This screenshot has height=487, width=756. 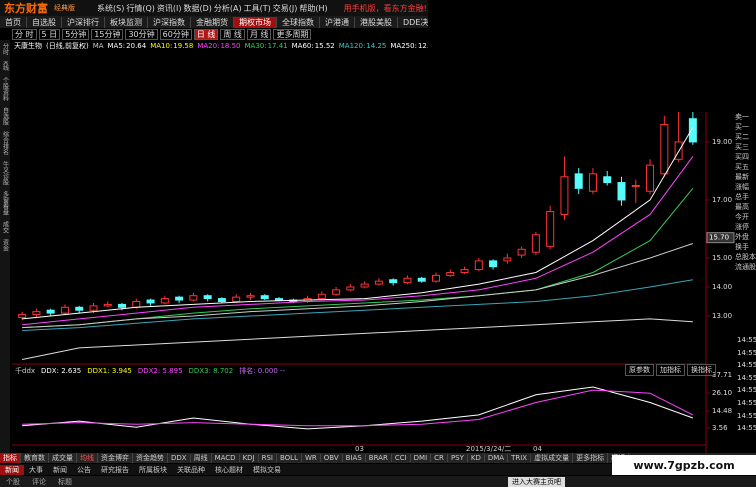 I want to click on menu-item: 系统(S), so click(x=111, y=8).